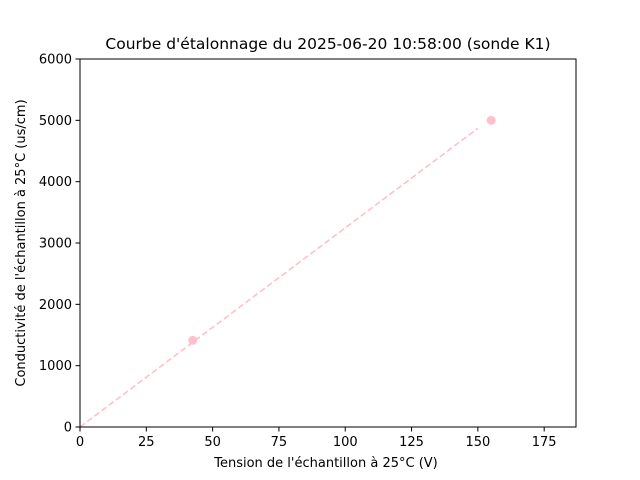 The image size is (640, 480). What do you see at coordinates (544, 442) in the screenshot?
I see `x-tick-label-175: 175` at bounding box center [544, 442].